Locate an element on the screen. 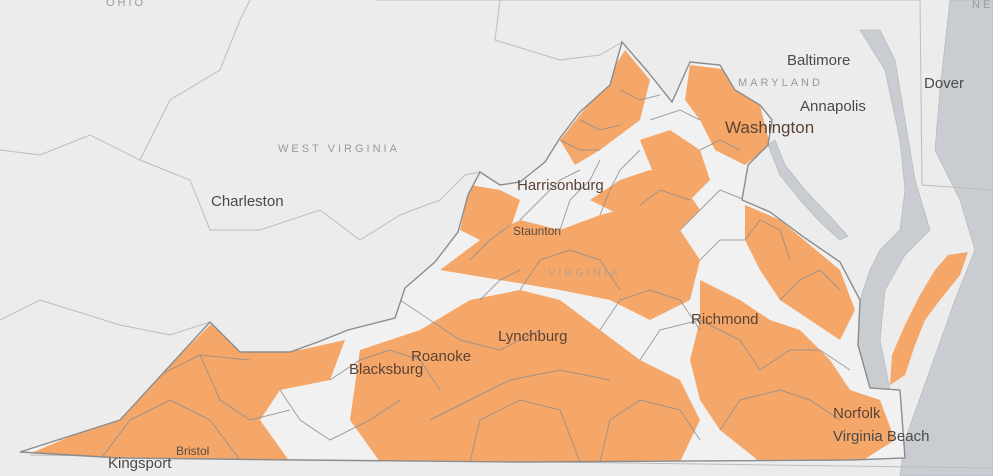  state-label-virginia: VIRGINIA is located at coordinates (584, 273).